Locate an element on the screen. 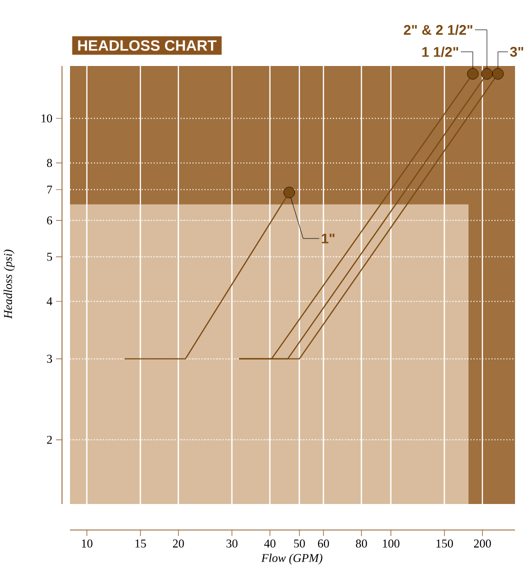 This screenshot has height=568, width=529. x-tick-label: 30 is located at coordinates (232, 544).